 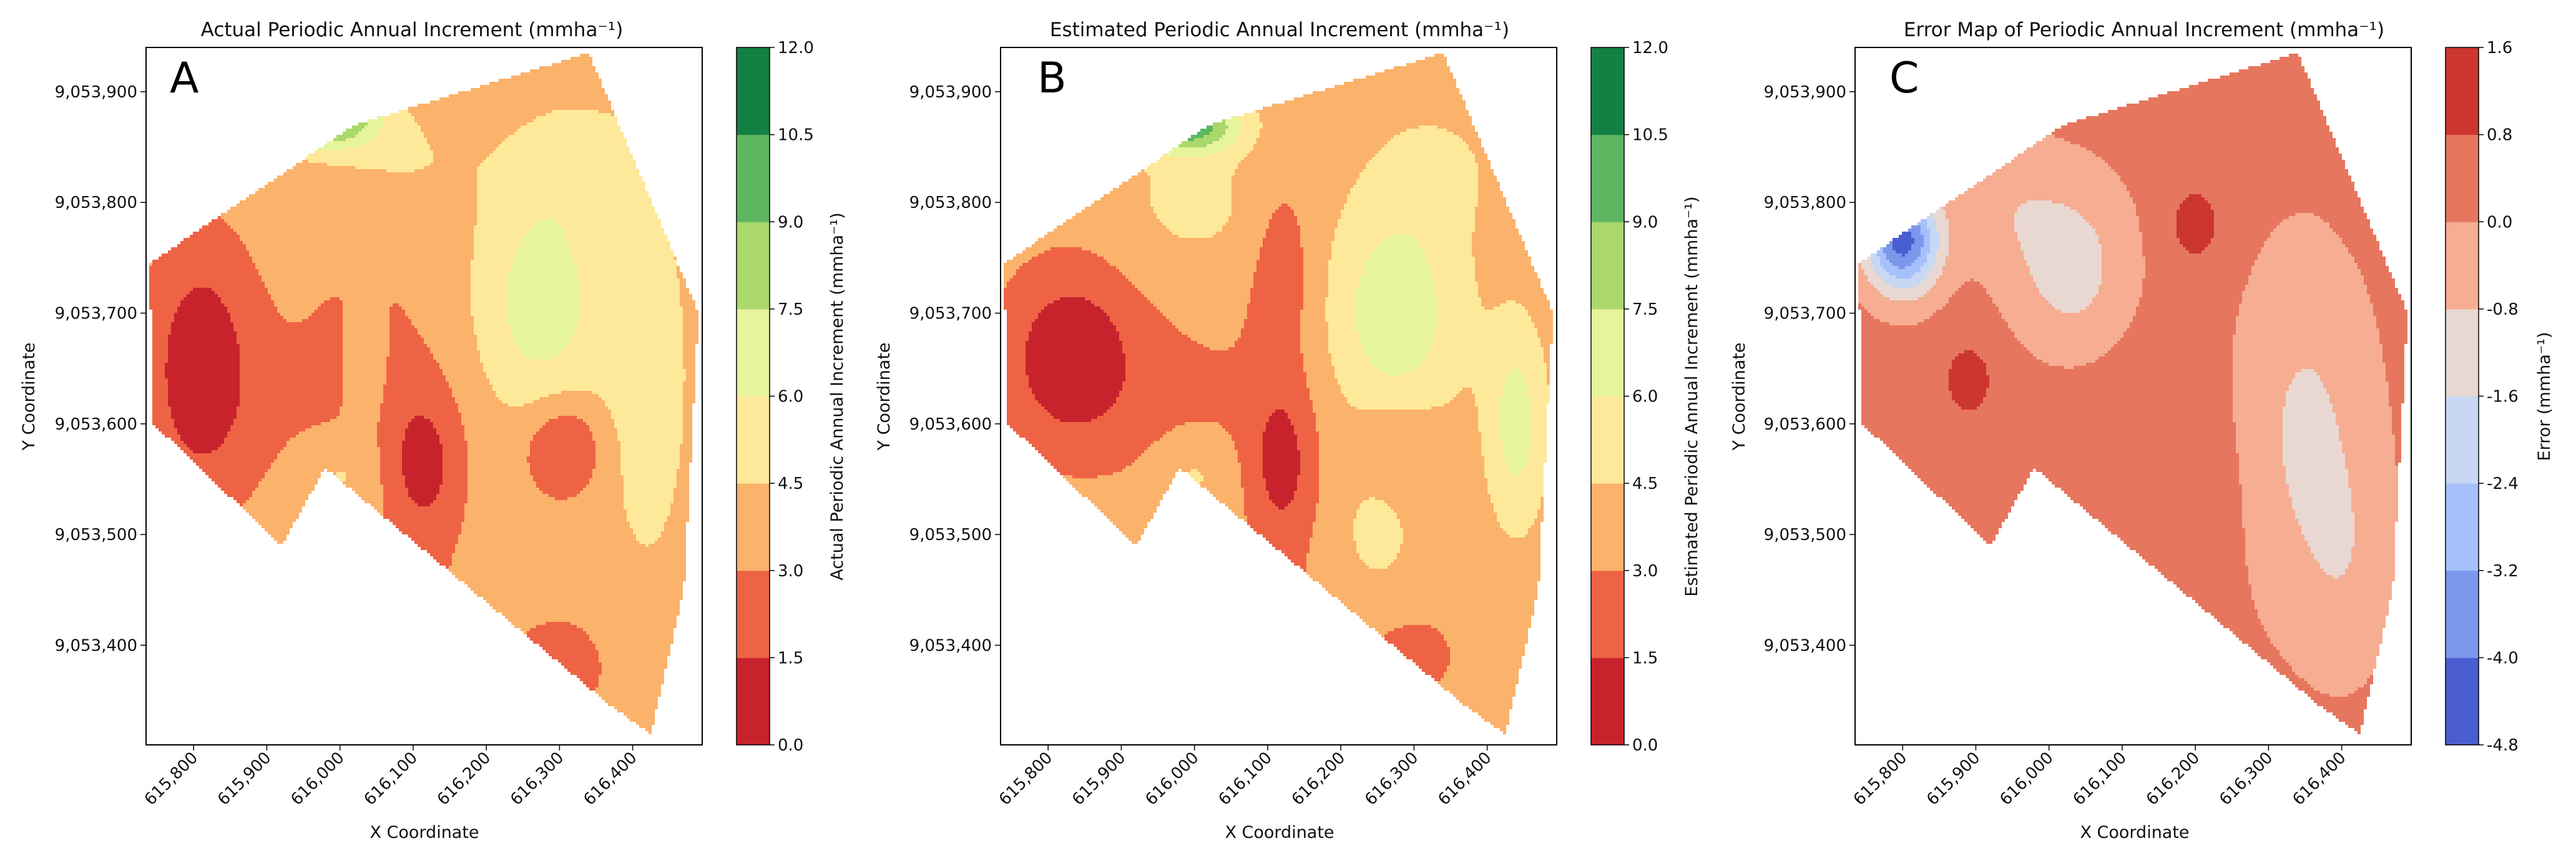 What do you see at coordinates (1953, 779) in the screenshot?
I see `panel-c-x-tick-label-2: 615,900` at bounding box center [1953, 779].